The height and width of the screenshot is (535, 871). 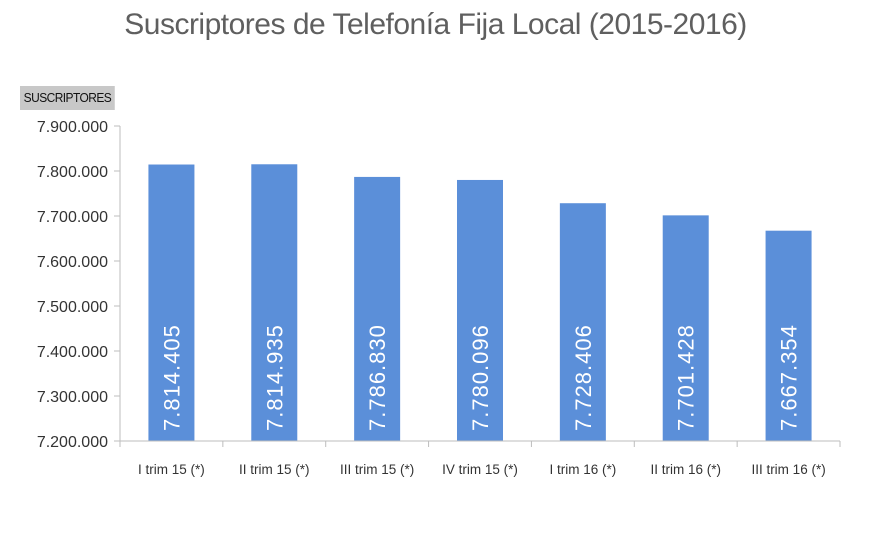 What do you see at coordinates (377, 469) in the screenshot?
I see `x-tick-label: III trim 15 (*)` at bounding box center [377, 469].